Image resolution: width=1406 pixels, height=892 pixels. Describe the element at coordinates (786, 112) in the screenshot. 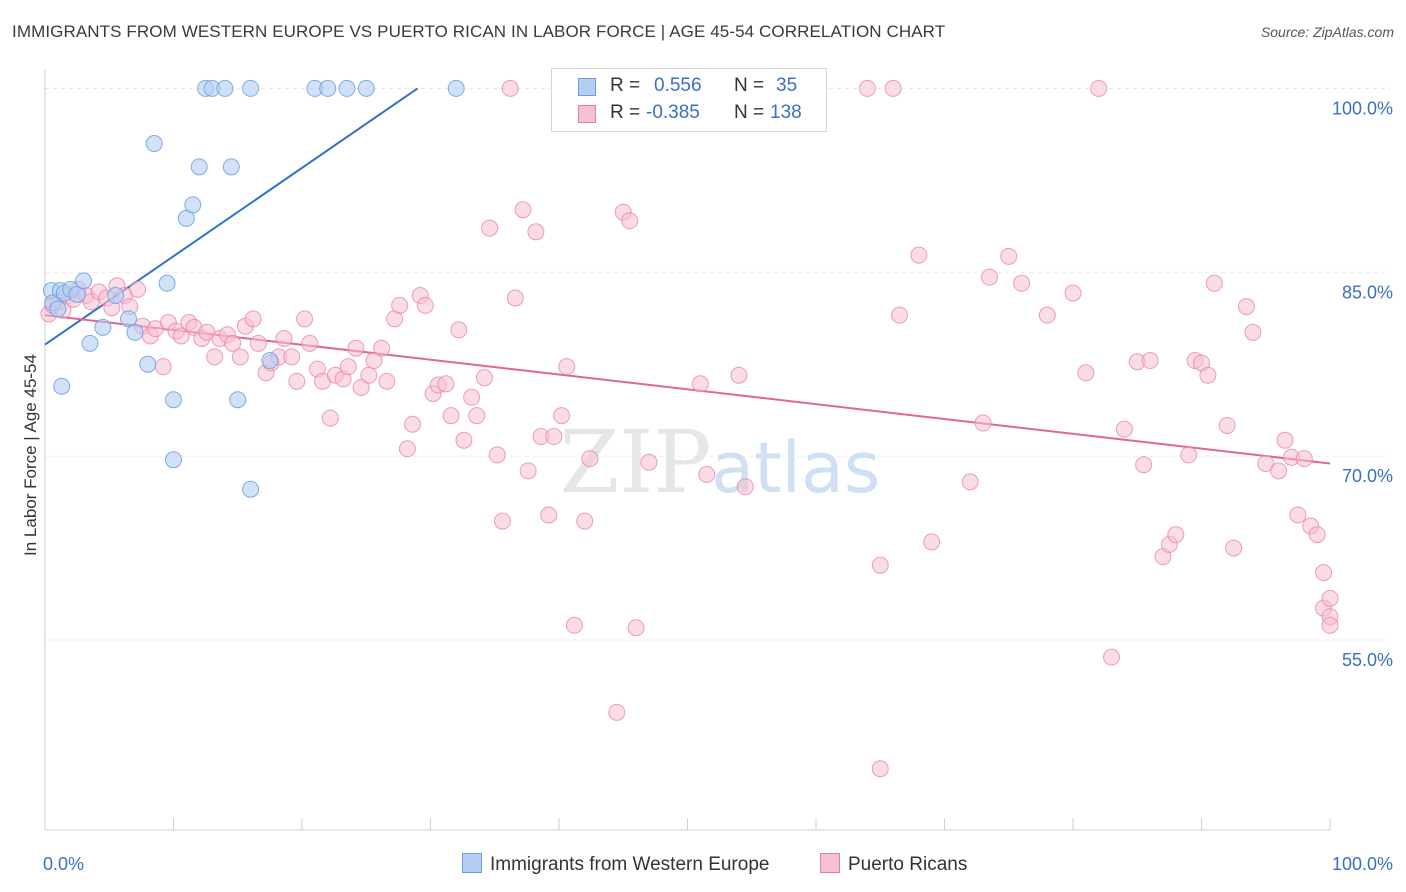

I see `legend-n-value: 138` at that location.